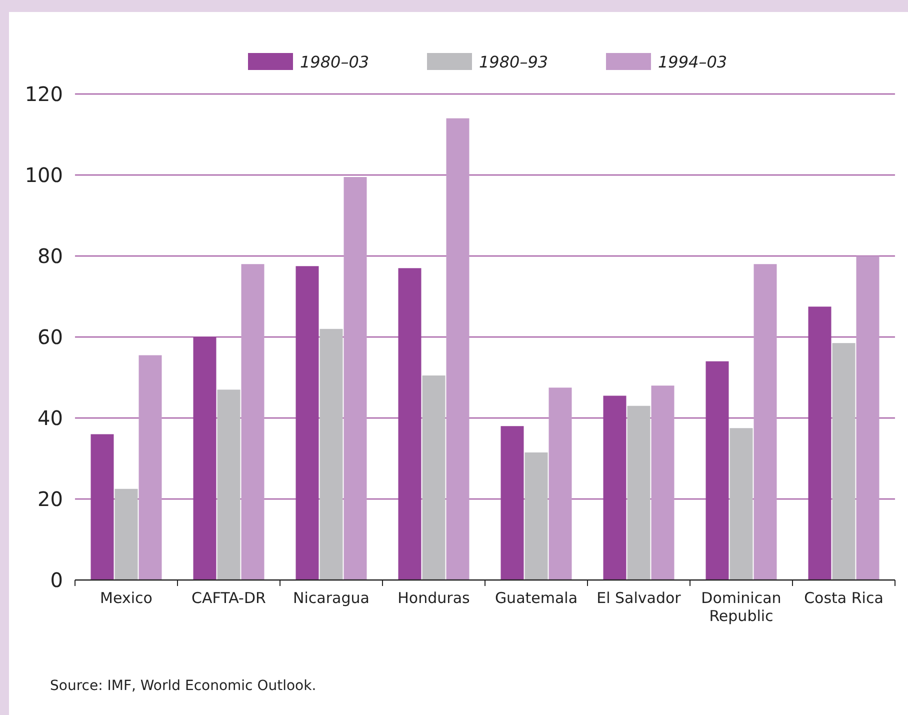 The height and width of the screenshot is (715, 908). What do you see at coordinates (331, 598) in the screenshot?
I see `x-tick-label: Nicaragua` at bounding box center [331, 598].